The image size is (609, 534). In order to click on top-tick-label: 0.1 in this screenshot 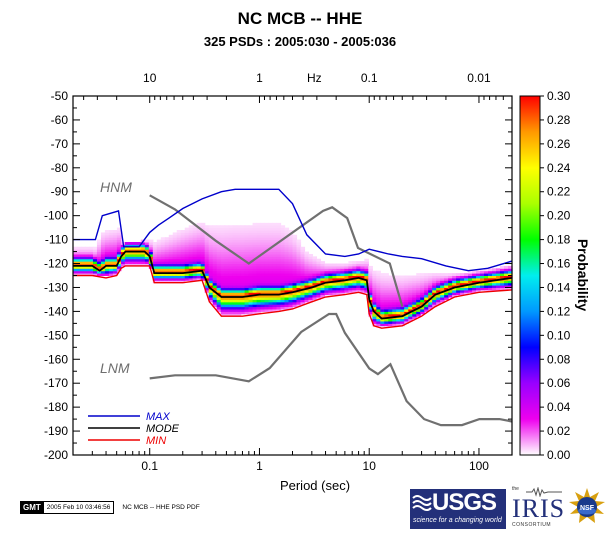, I will do `click(369, 78)`.